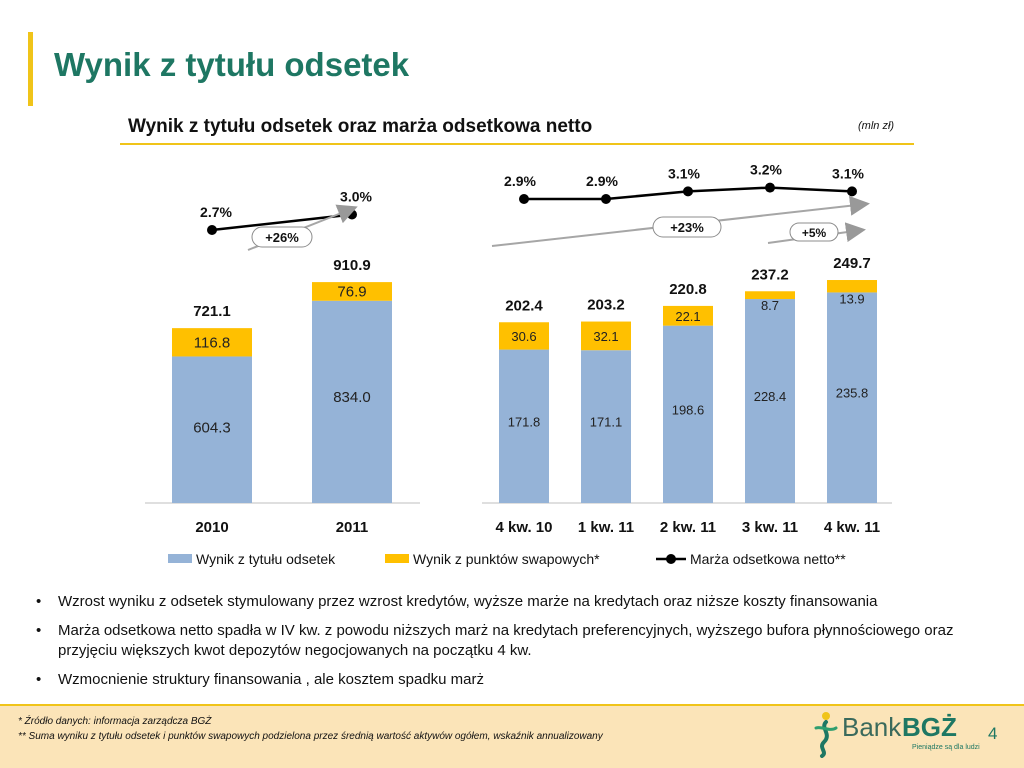  Describe the element at coordinates (770, 274) in the screenshot. I see `bar-total-label: 237.2` at that location.